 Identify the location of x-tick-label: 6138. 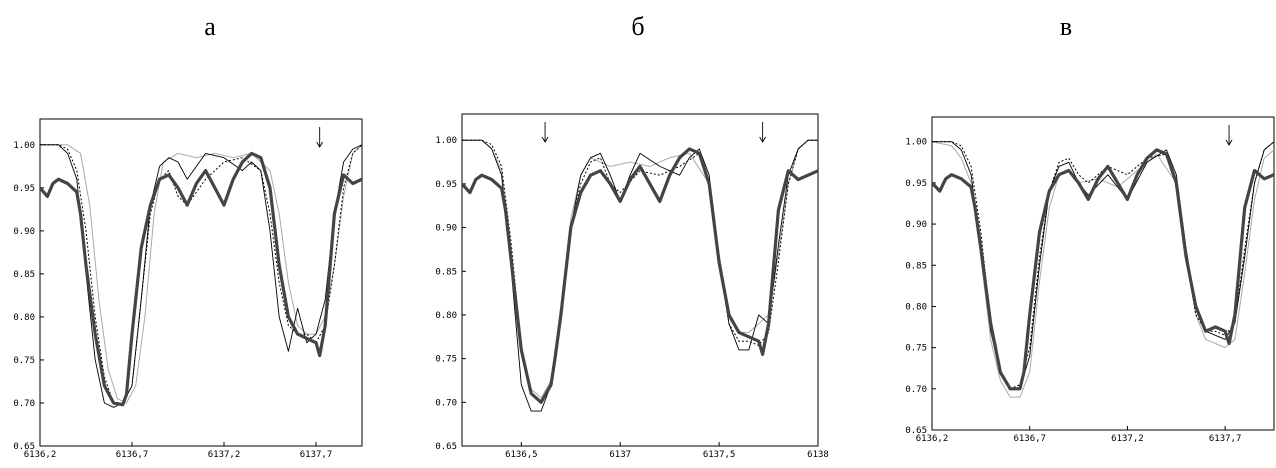
(818, 455).